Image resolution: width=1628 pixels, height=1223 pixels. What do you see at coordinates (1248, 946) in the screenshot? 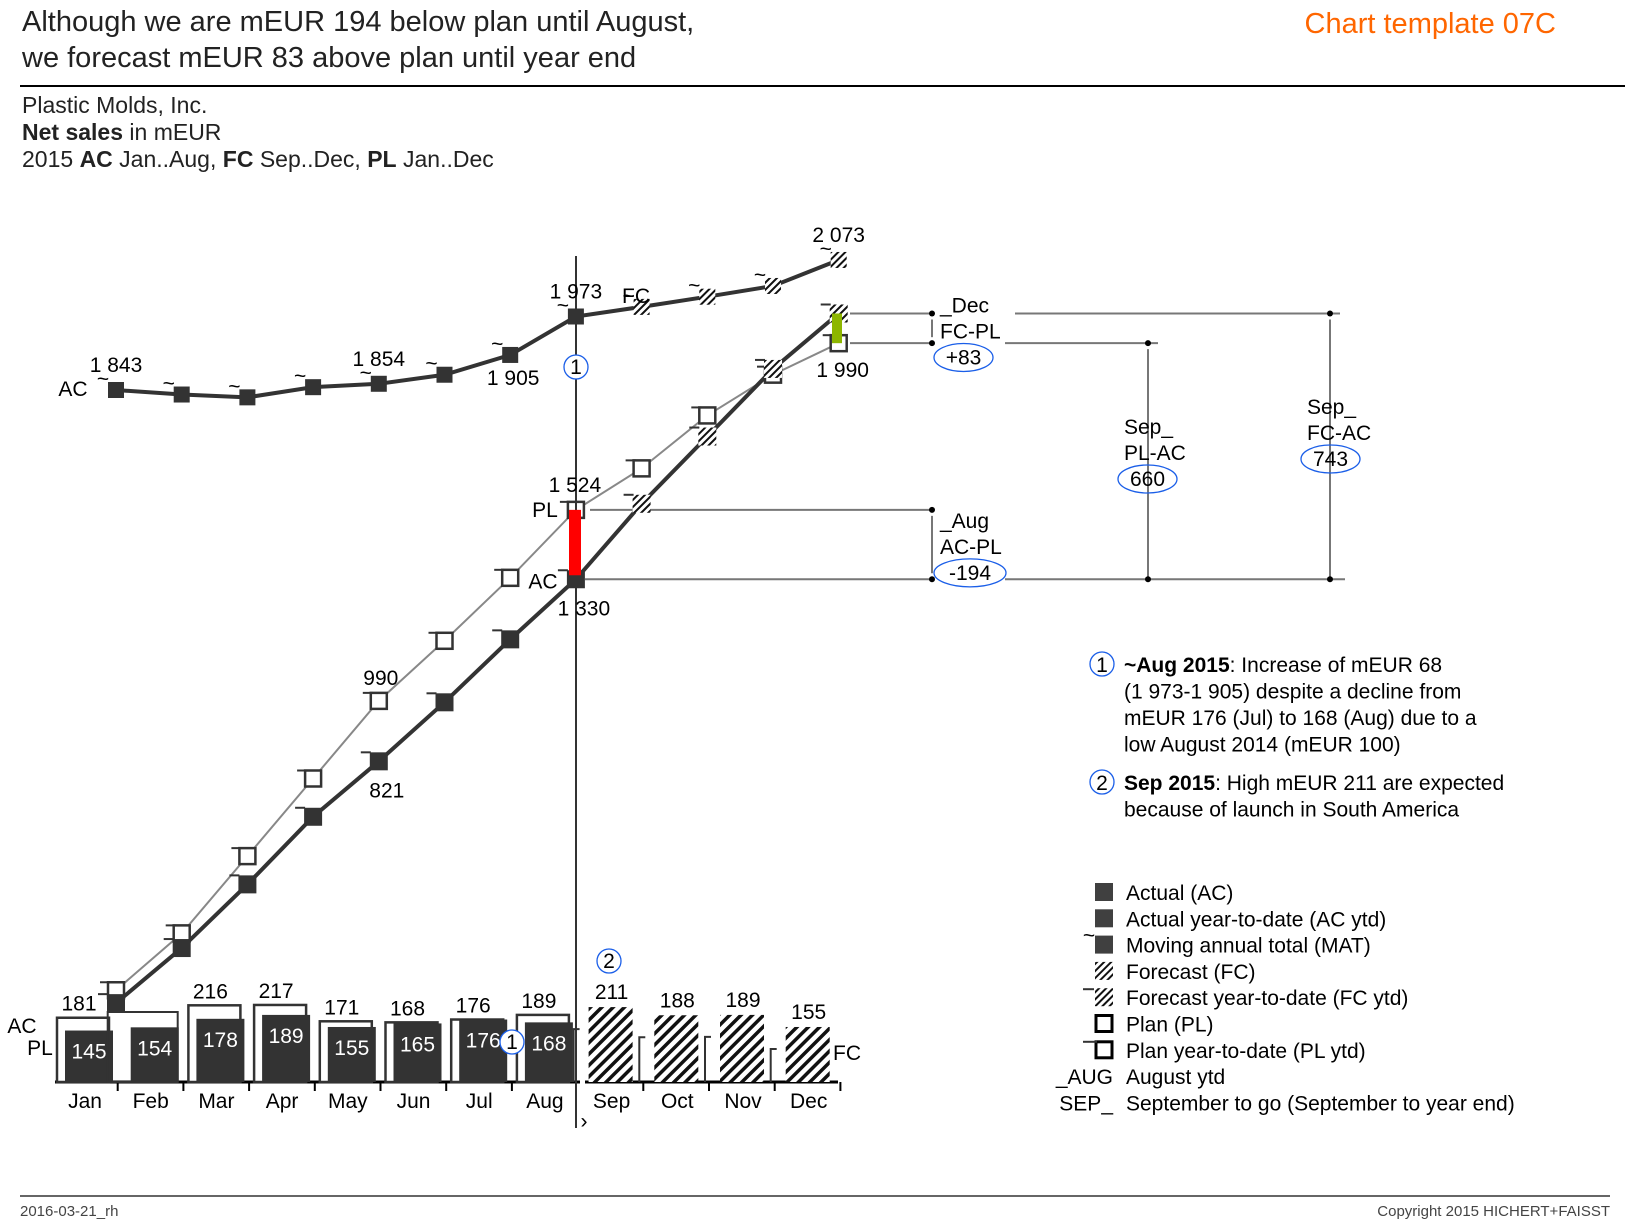
I see `legend-label: Moving annual total (MAT)` at bounding box center [1248, 946].